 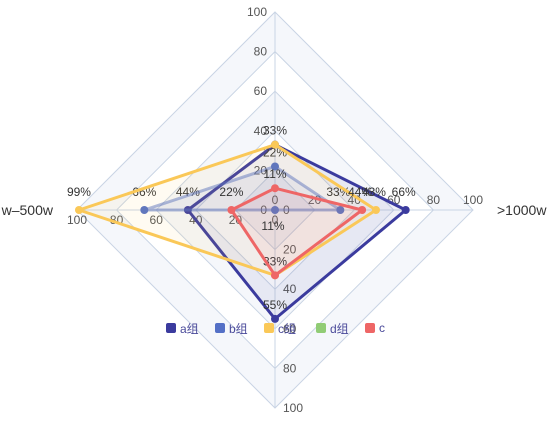 What do you see at coordinates (231, 192) in the screenshot?
I see `data-label: 22%` at bounding box center [231, 192].